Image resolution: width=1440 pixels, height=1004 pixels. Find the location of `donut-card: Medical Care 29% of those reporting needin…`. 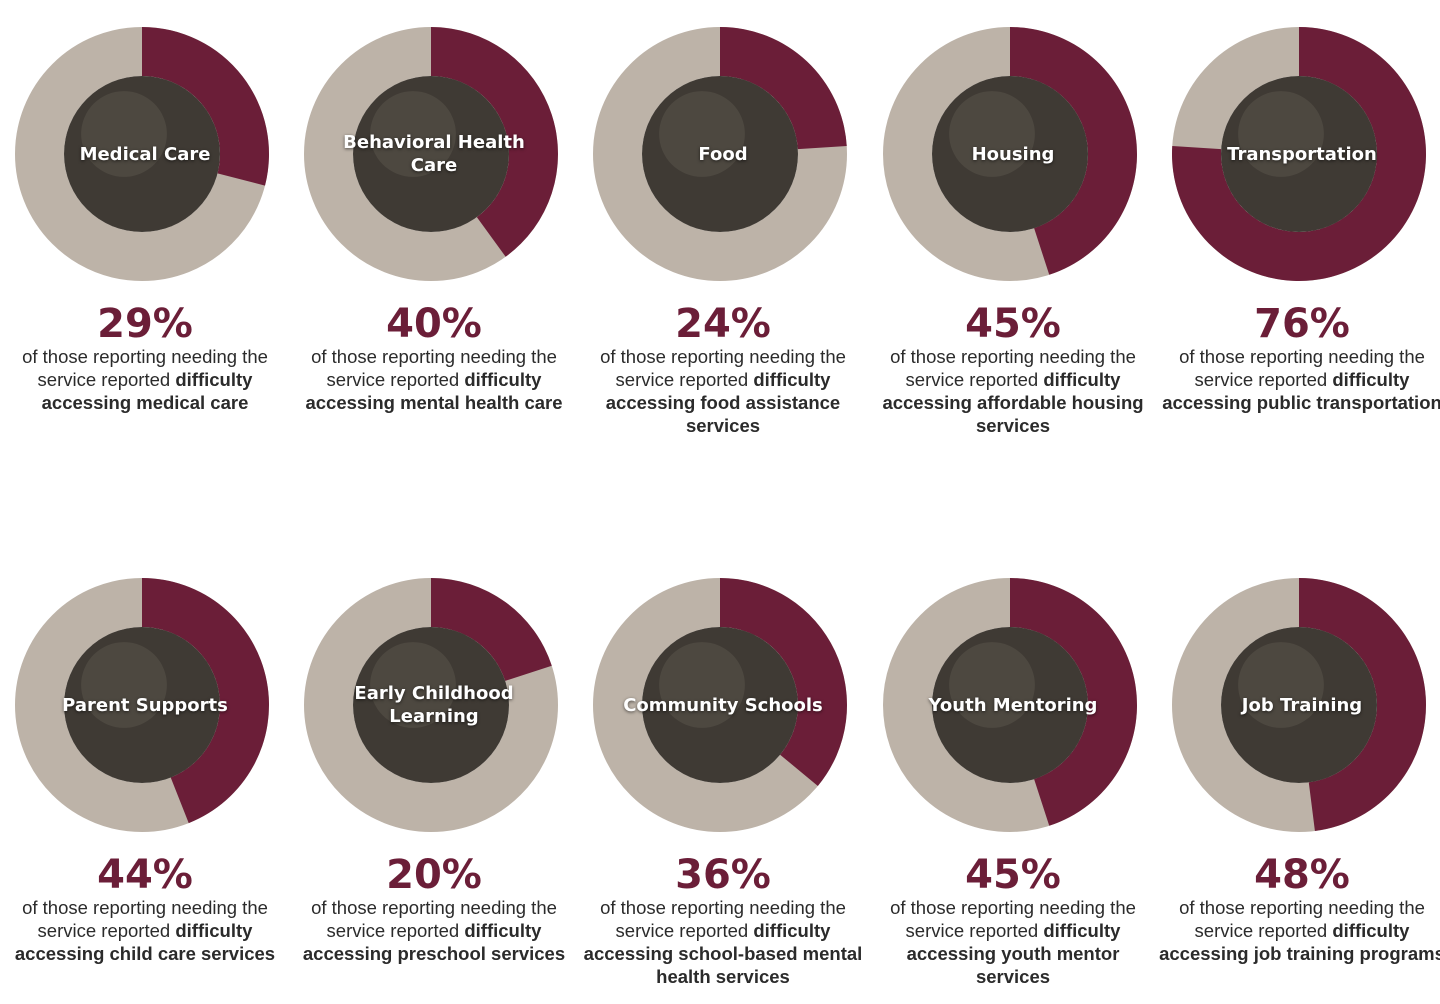

donut-card: Medical Care 29% of those reporting needin… is located at coordinates (145, 236).